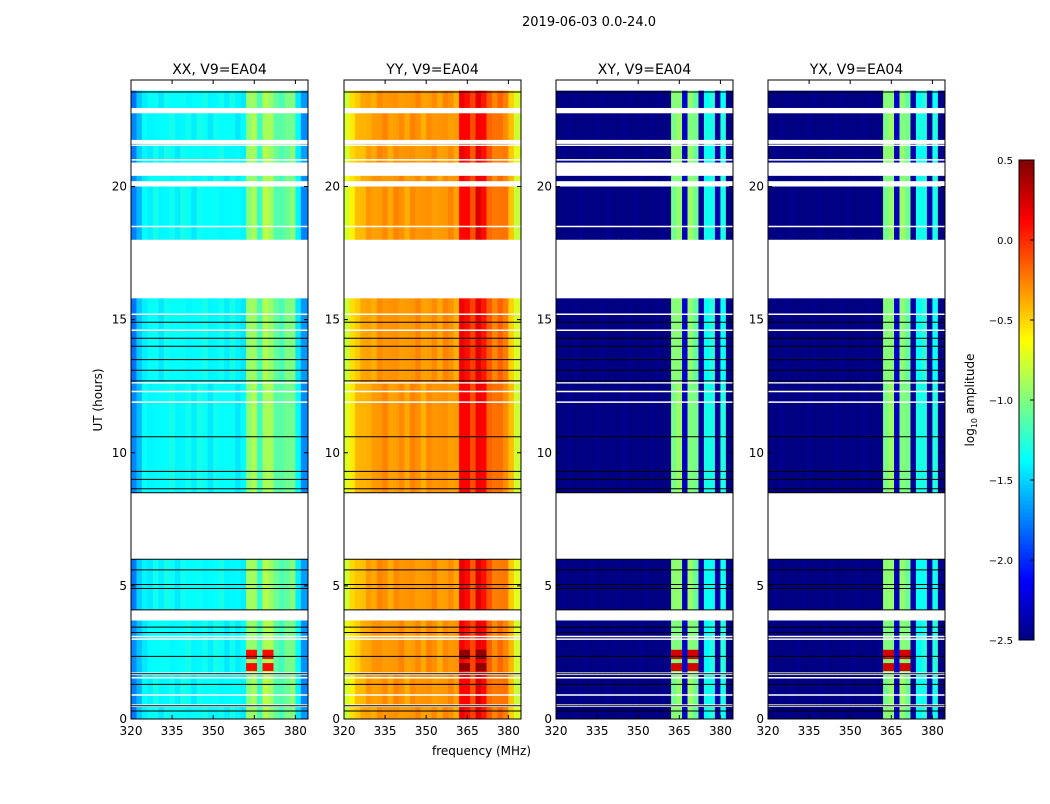 The width and height of the screenshot is (1050, 804). I want to click on heatmap-cell-event, so click(467, 654).